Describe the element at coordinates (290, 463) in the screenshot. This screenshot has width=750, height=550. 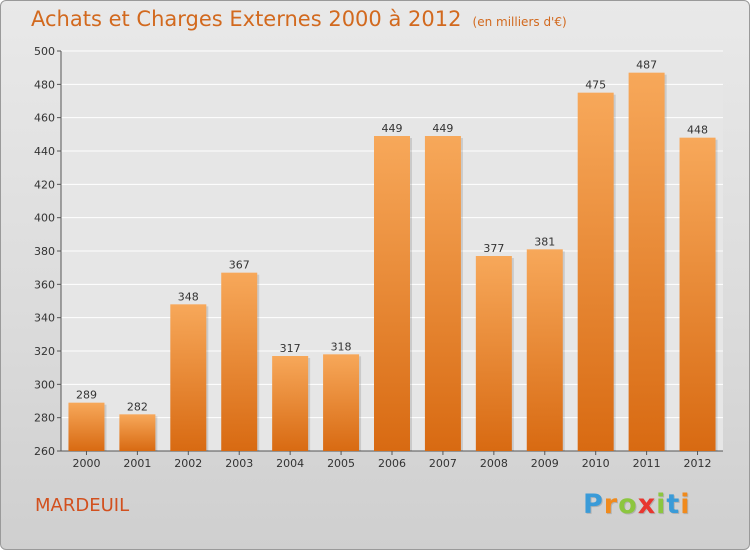
I see `x-tick-label: 2004` at that location.